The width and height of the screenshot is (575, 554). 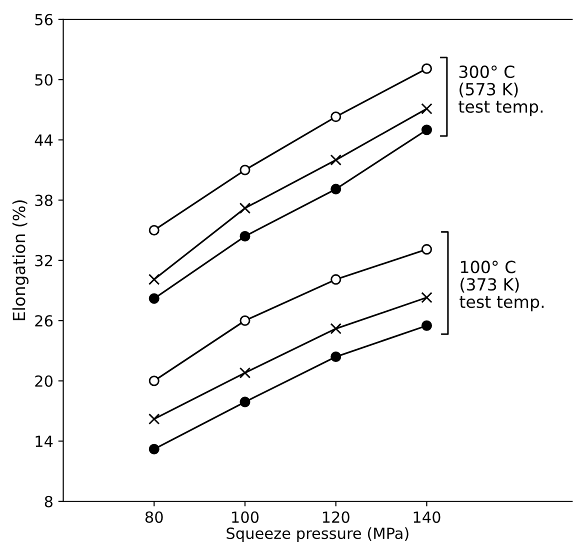 What do you see at coordinates (317, 534) in the screenshot?
I see `x-axis-title: Squeeze pressure (MPa)` at bounding box center [317, 534].